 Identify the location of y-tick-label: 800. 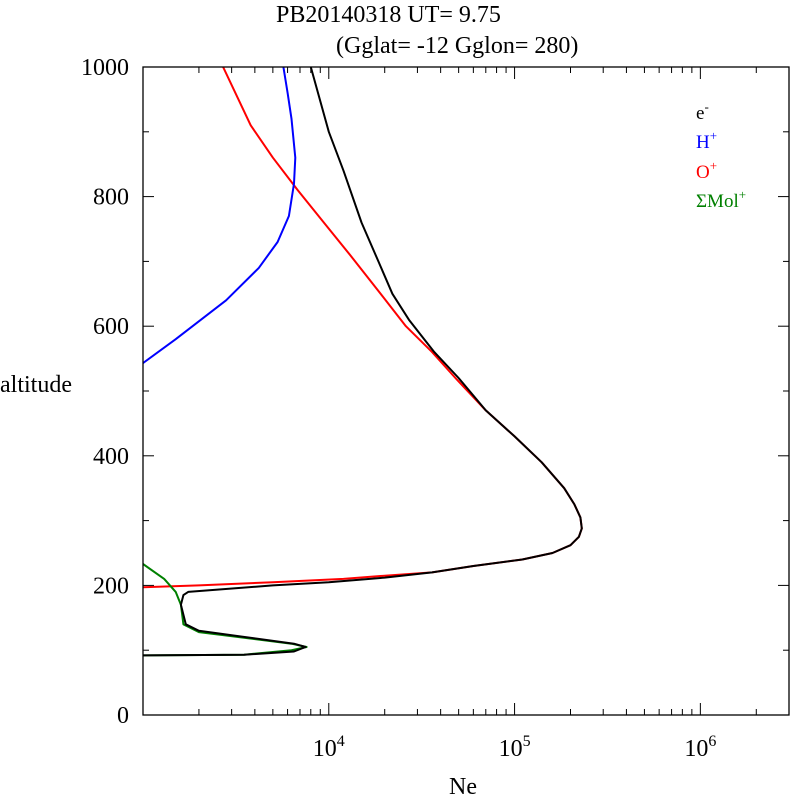
(111, 198).